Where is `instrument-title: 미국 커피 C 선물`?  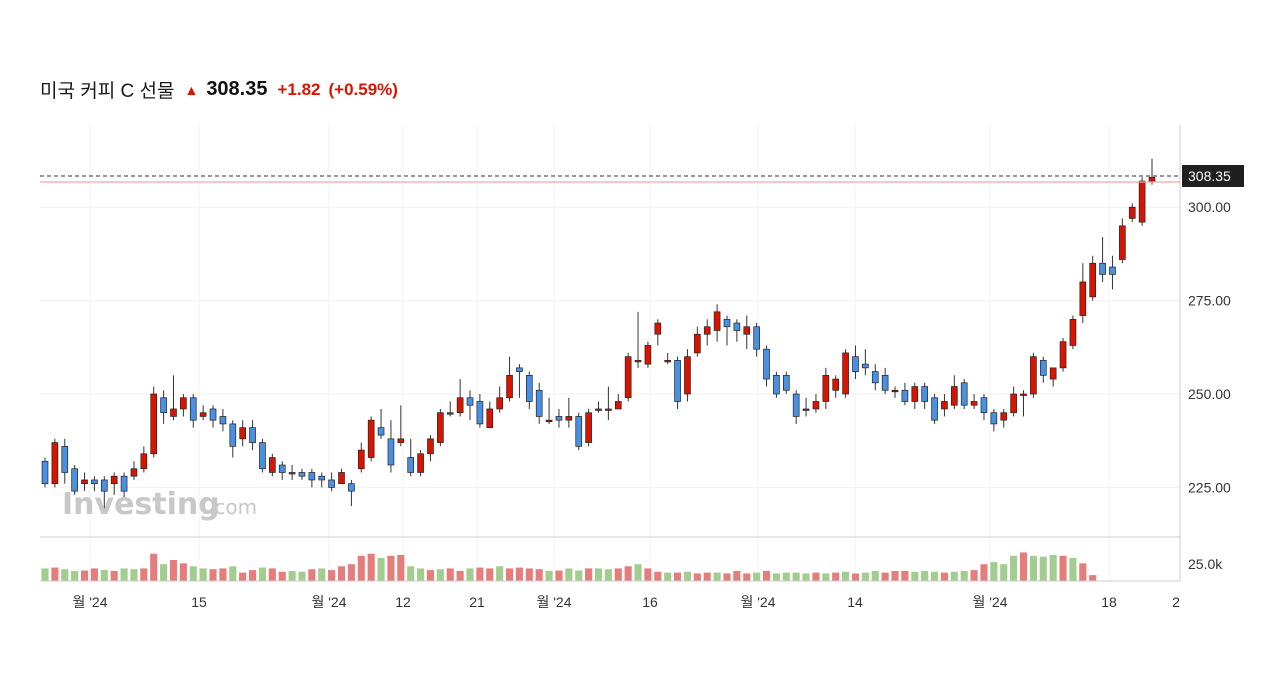 instrument-title: 미국 커피 C 선물 is located at coordinates (107, 91).